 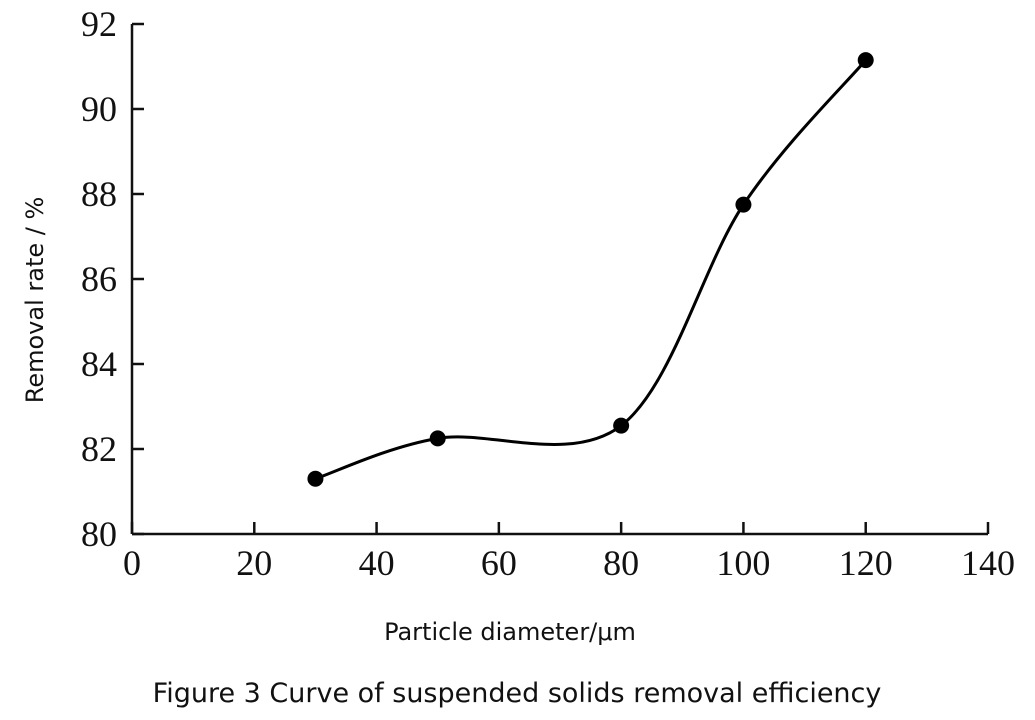 I want to click on y-ticks: 80 82 84 86 88 90 92, so click(x=112, y=279).